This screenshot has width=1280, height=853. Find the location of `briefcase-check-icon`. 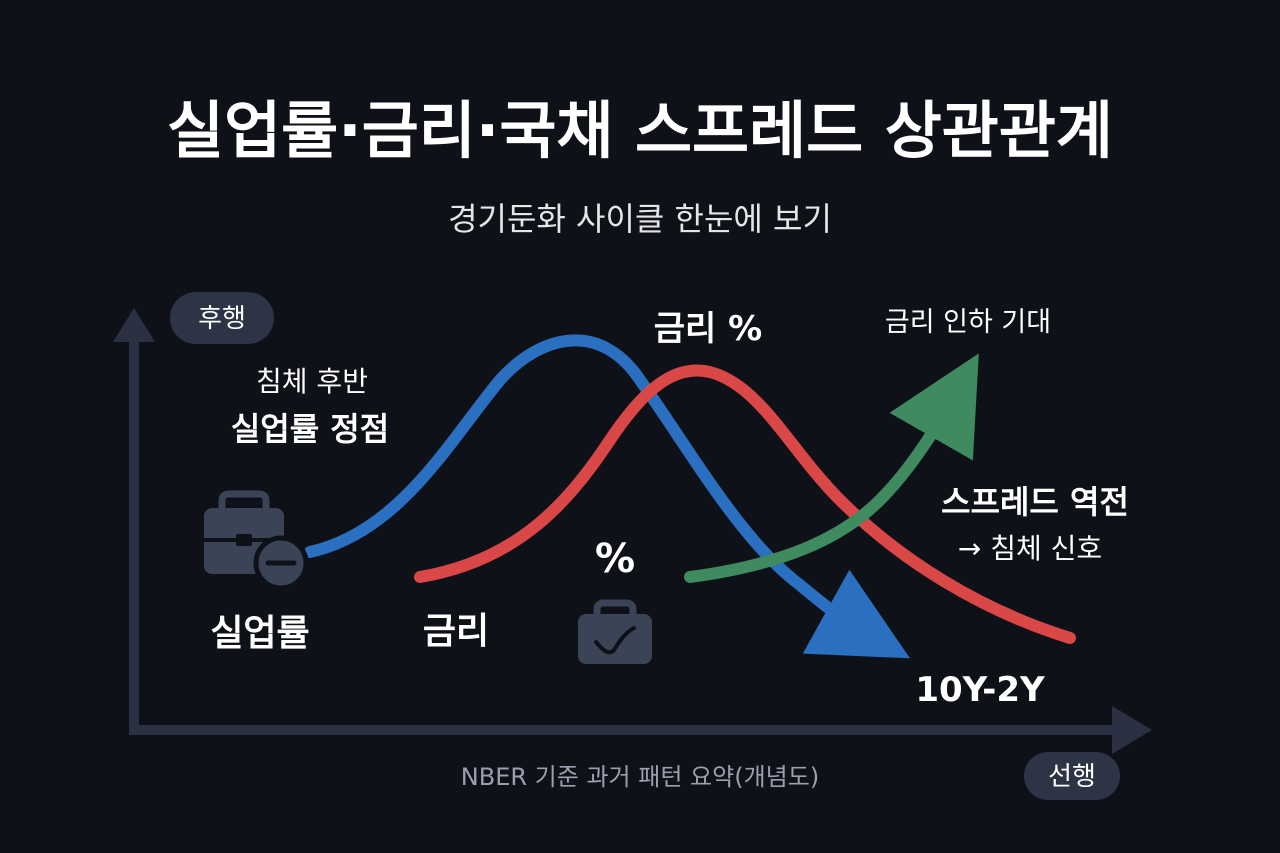

briefcase-check-icon is located at coordinates (615, 631).